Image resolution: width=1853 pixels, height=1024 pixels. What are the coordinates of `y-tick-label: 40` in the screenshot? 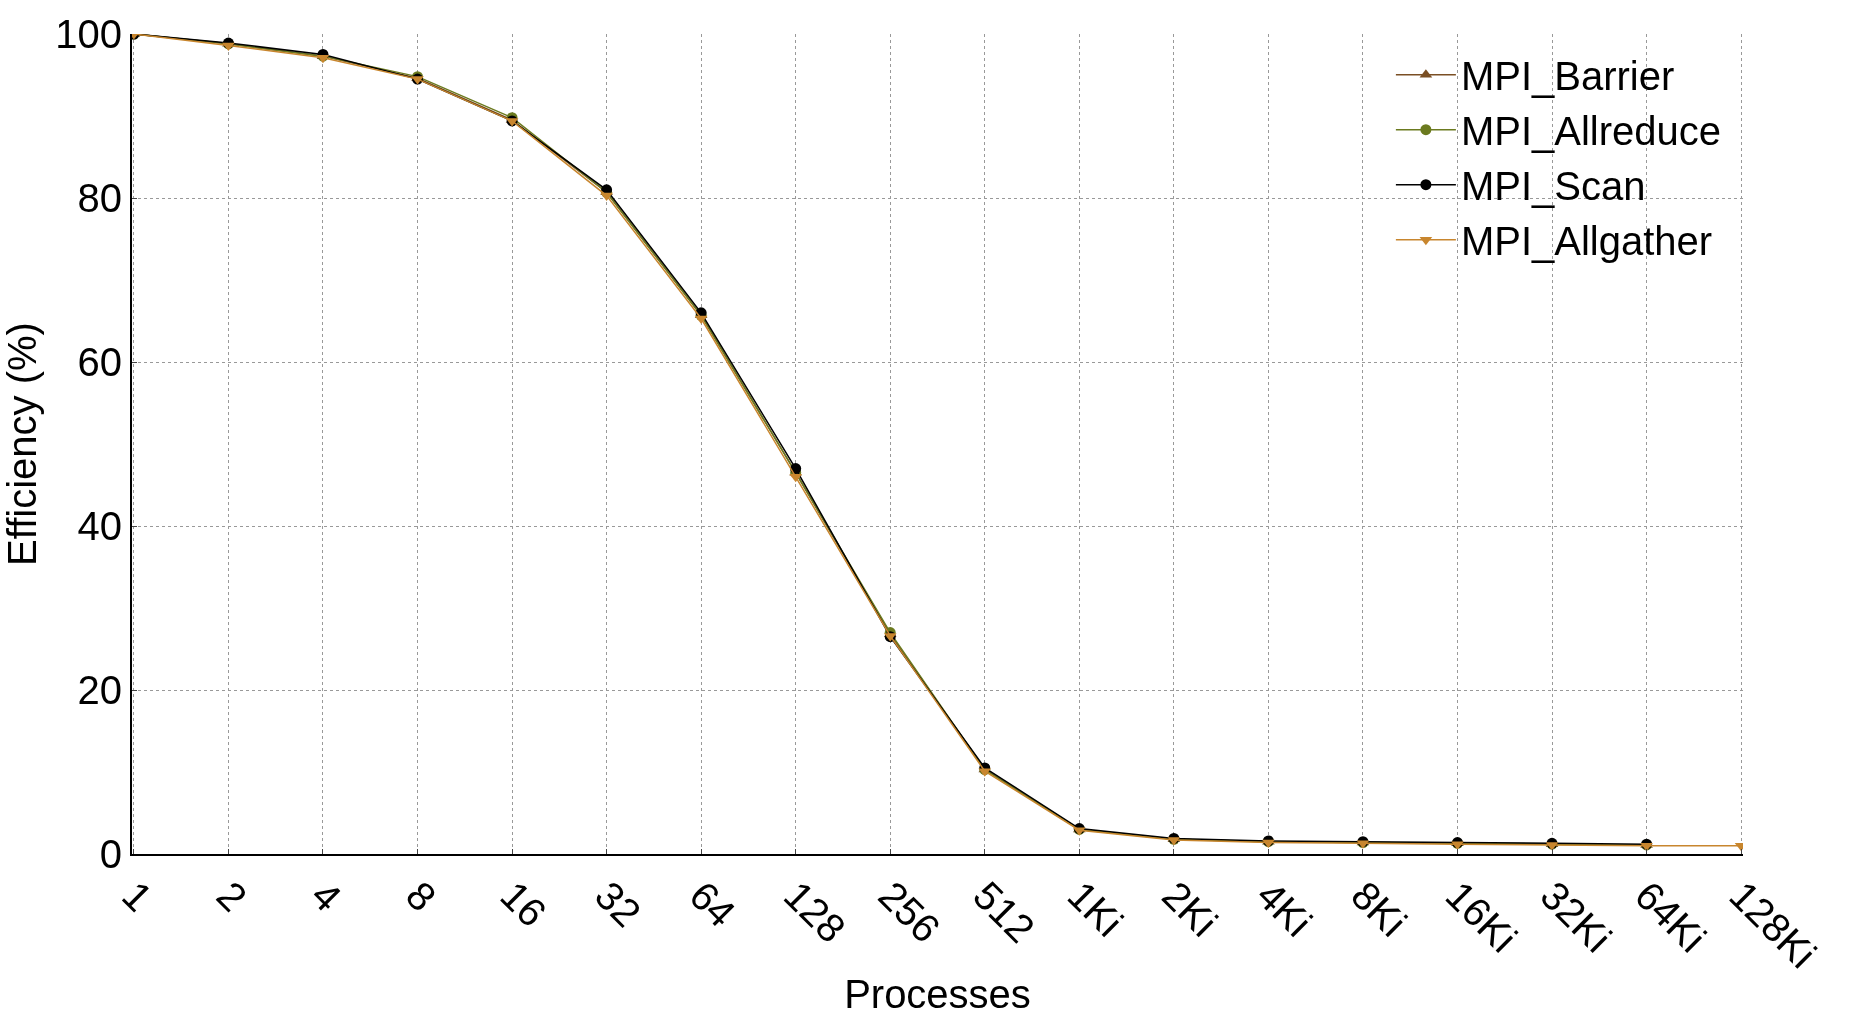 It's located at (99, 526).